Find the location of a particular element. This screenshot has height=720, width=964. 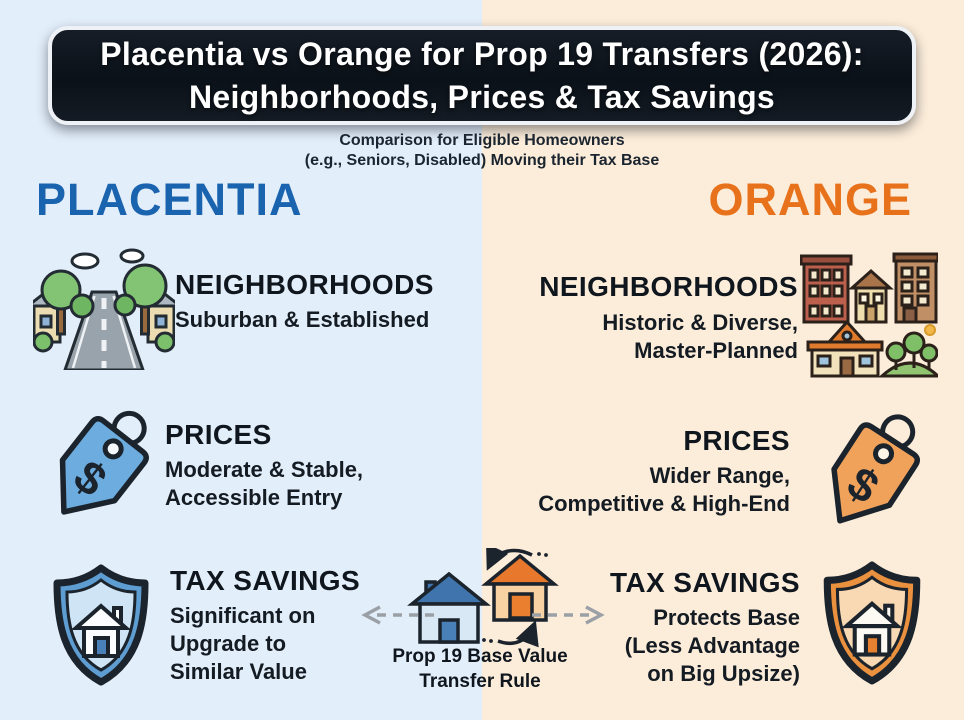

center-caption-line-1: Prop 19 Base Value is located at coordinates (480, 656).